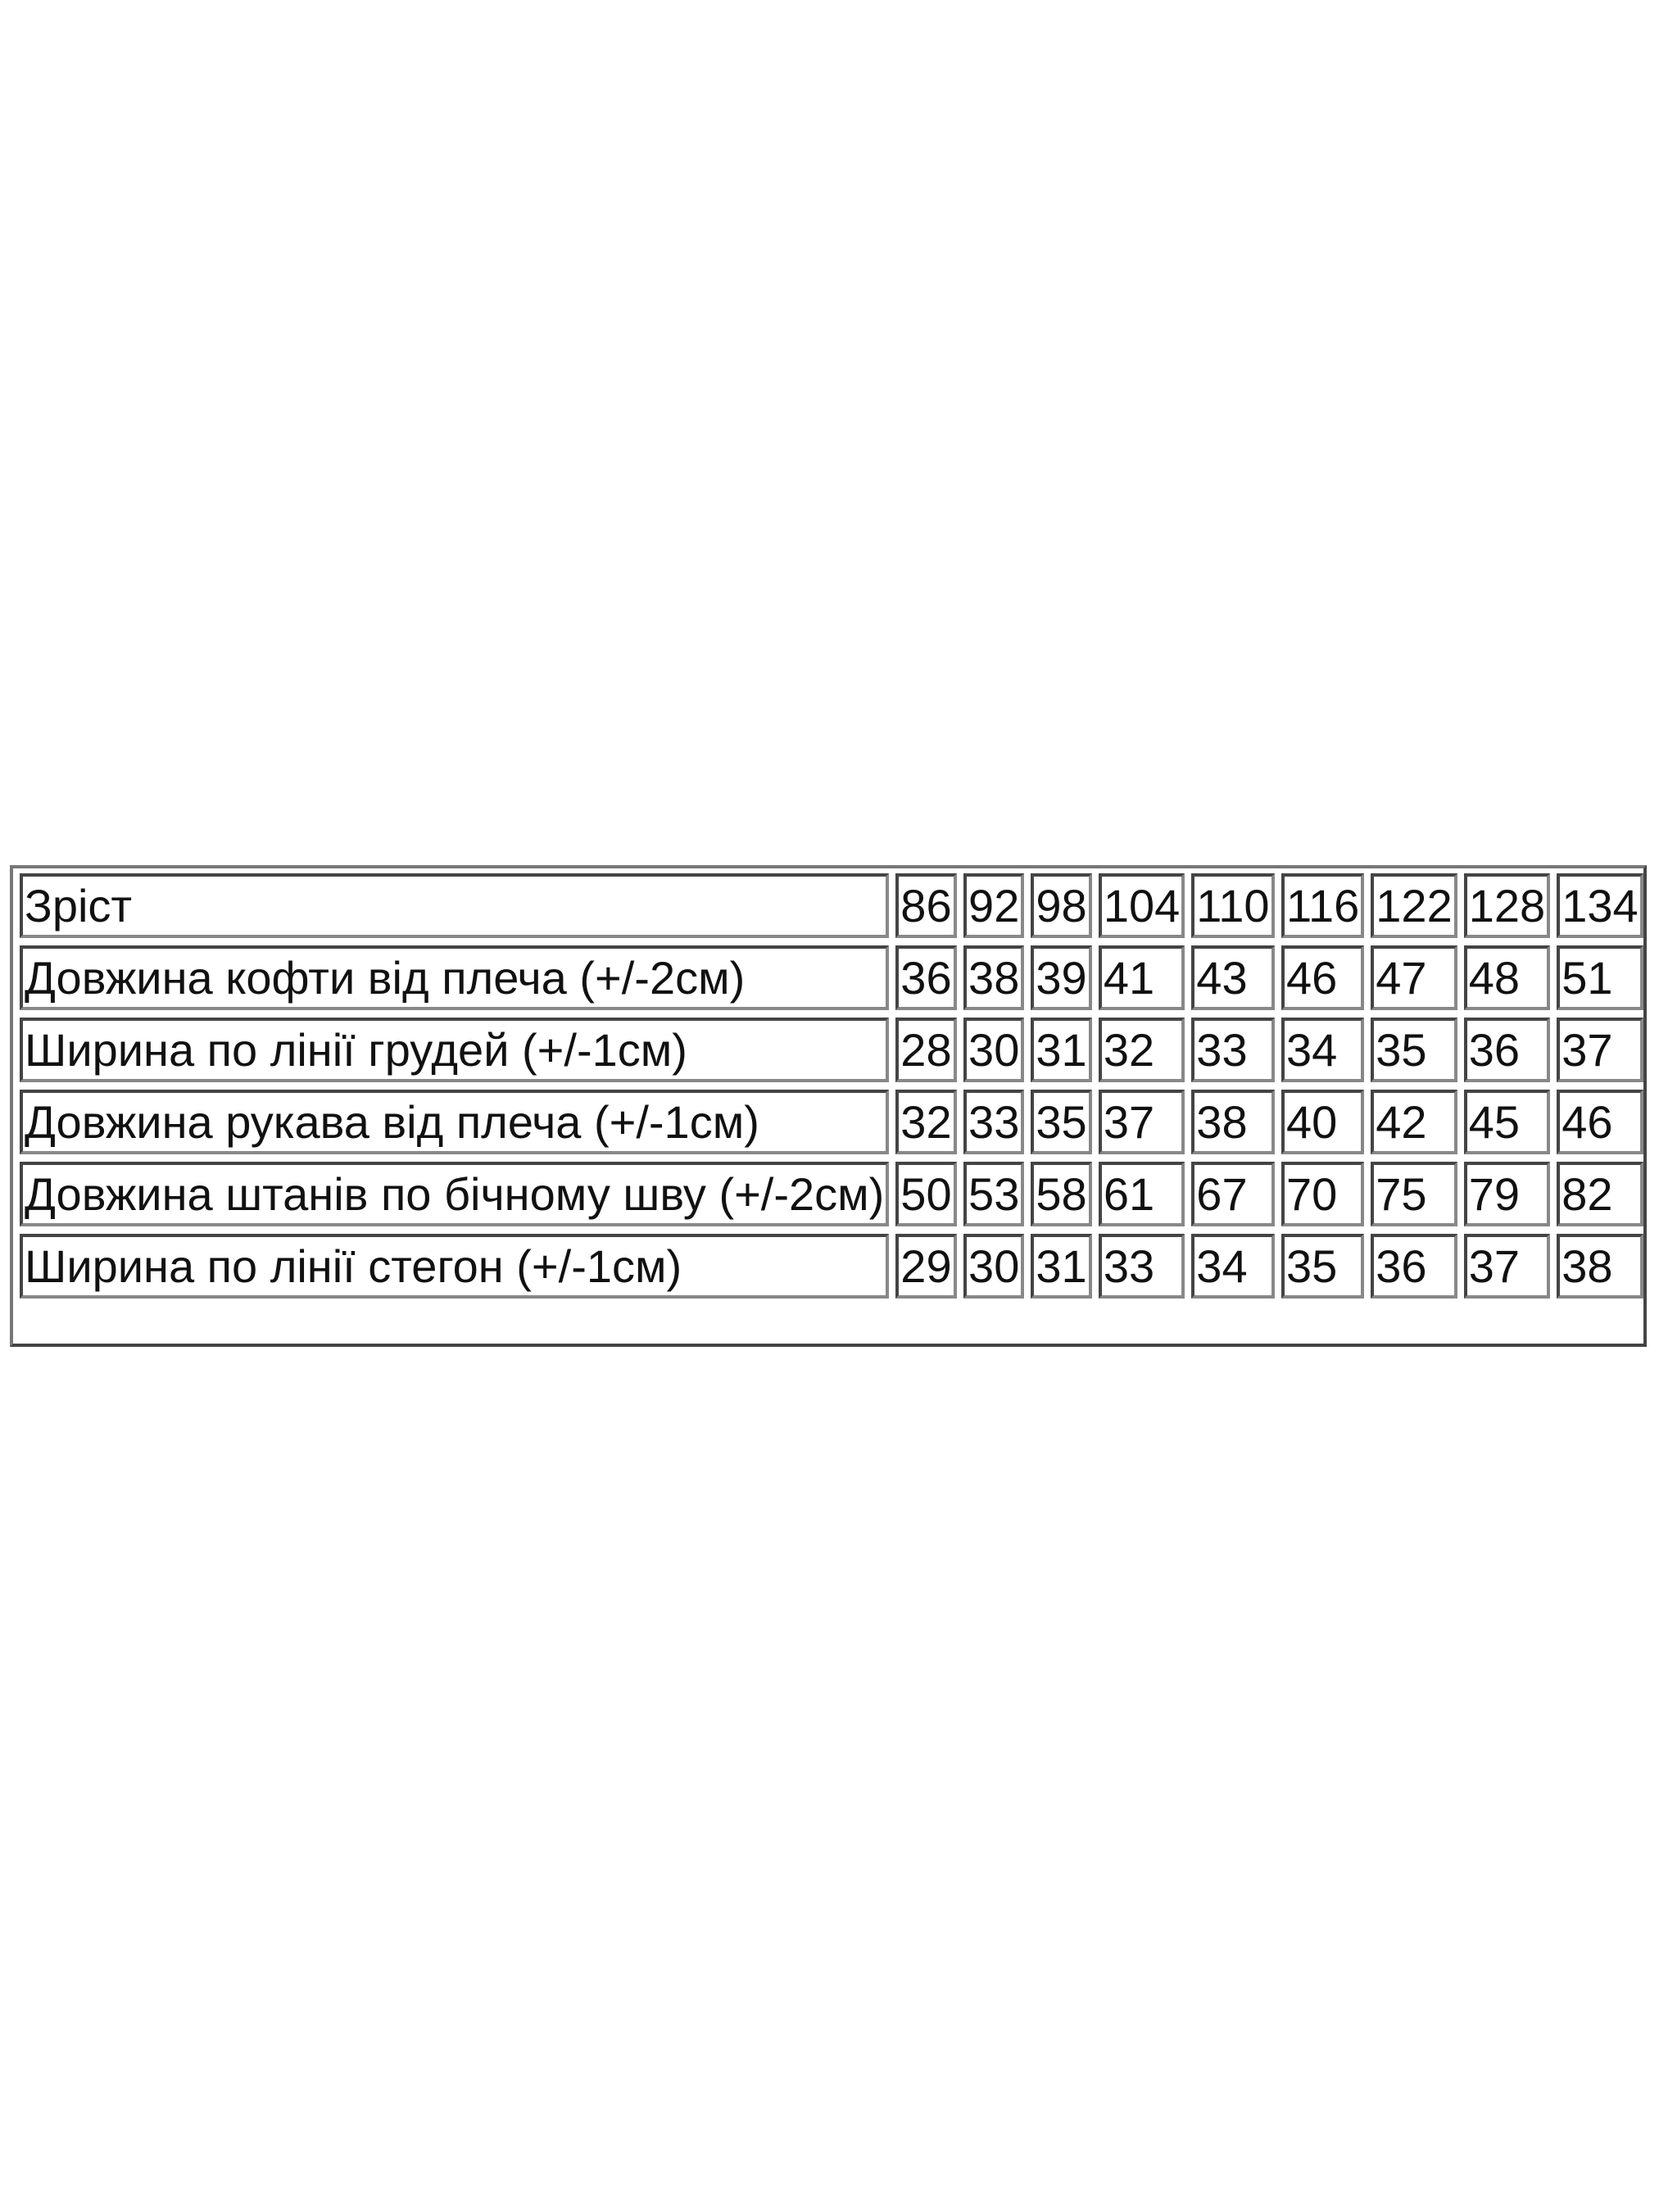  I want to click on measurement-value-cell: 50, so click(926, 1194).